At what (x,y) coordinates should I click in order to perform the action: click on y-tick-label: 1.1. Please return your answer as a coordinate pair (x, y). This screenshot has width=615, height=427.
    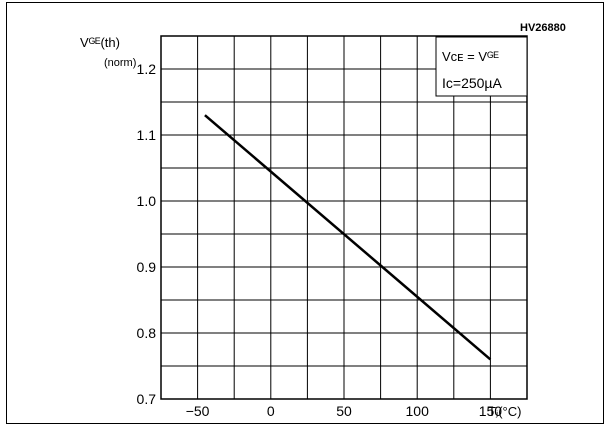
    Looking at the image, I should click on (147, 135).